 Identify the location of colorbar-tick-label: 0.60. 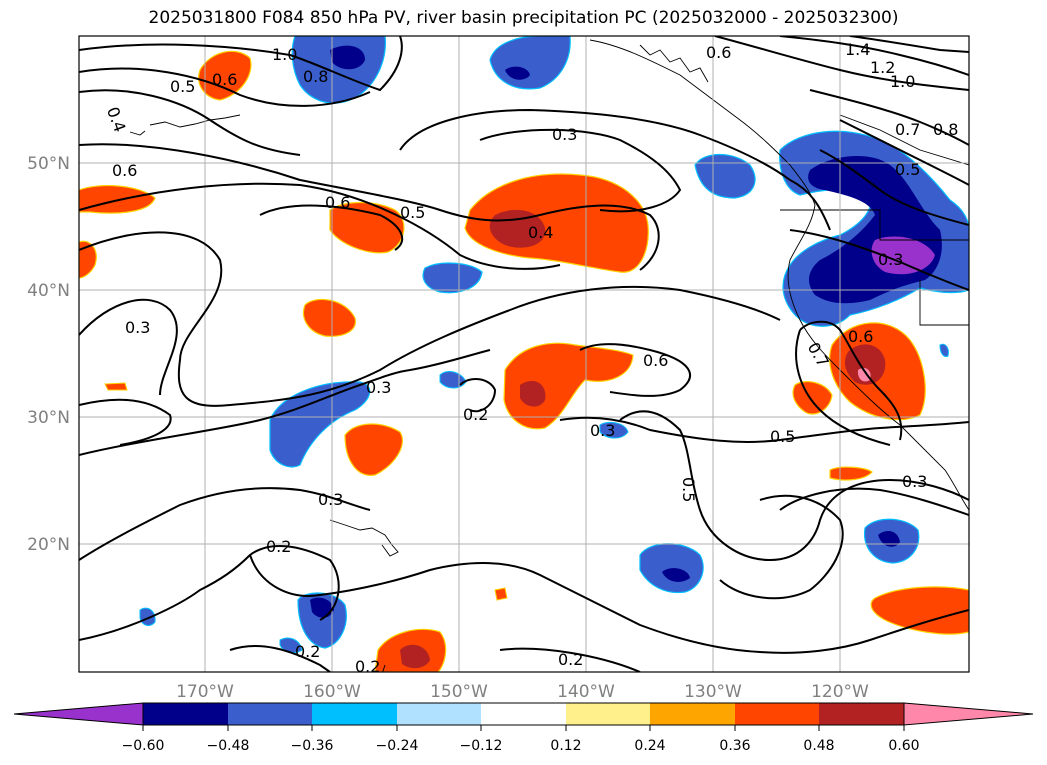
(903, 746).